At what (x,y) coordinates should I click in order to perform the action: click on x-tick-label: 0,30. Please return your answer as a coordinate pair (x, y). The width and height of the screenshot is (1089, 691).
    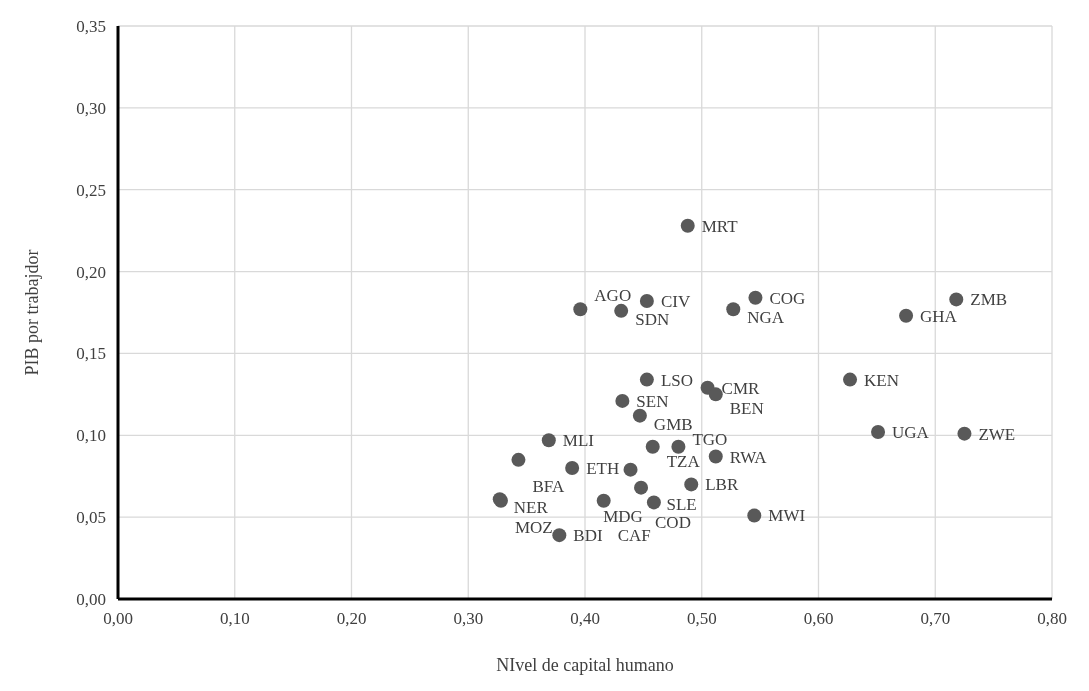
    Looking at the image, I should click on (468, 618).